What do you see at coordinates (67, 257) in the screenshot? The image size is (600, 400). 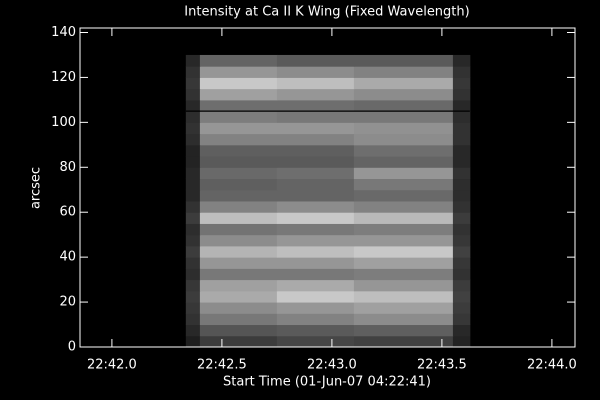 I see `y-tick-label: 40` at bounding box center [67, 257].